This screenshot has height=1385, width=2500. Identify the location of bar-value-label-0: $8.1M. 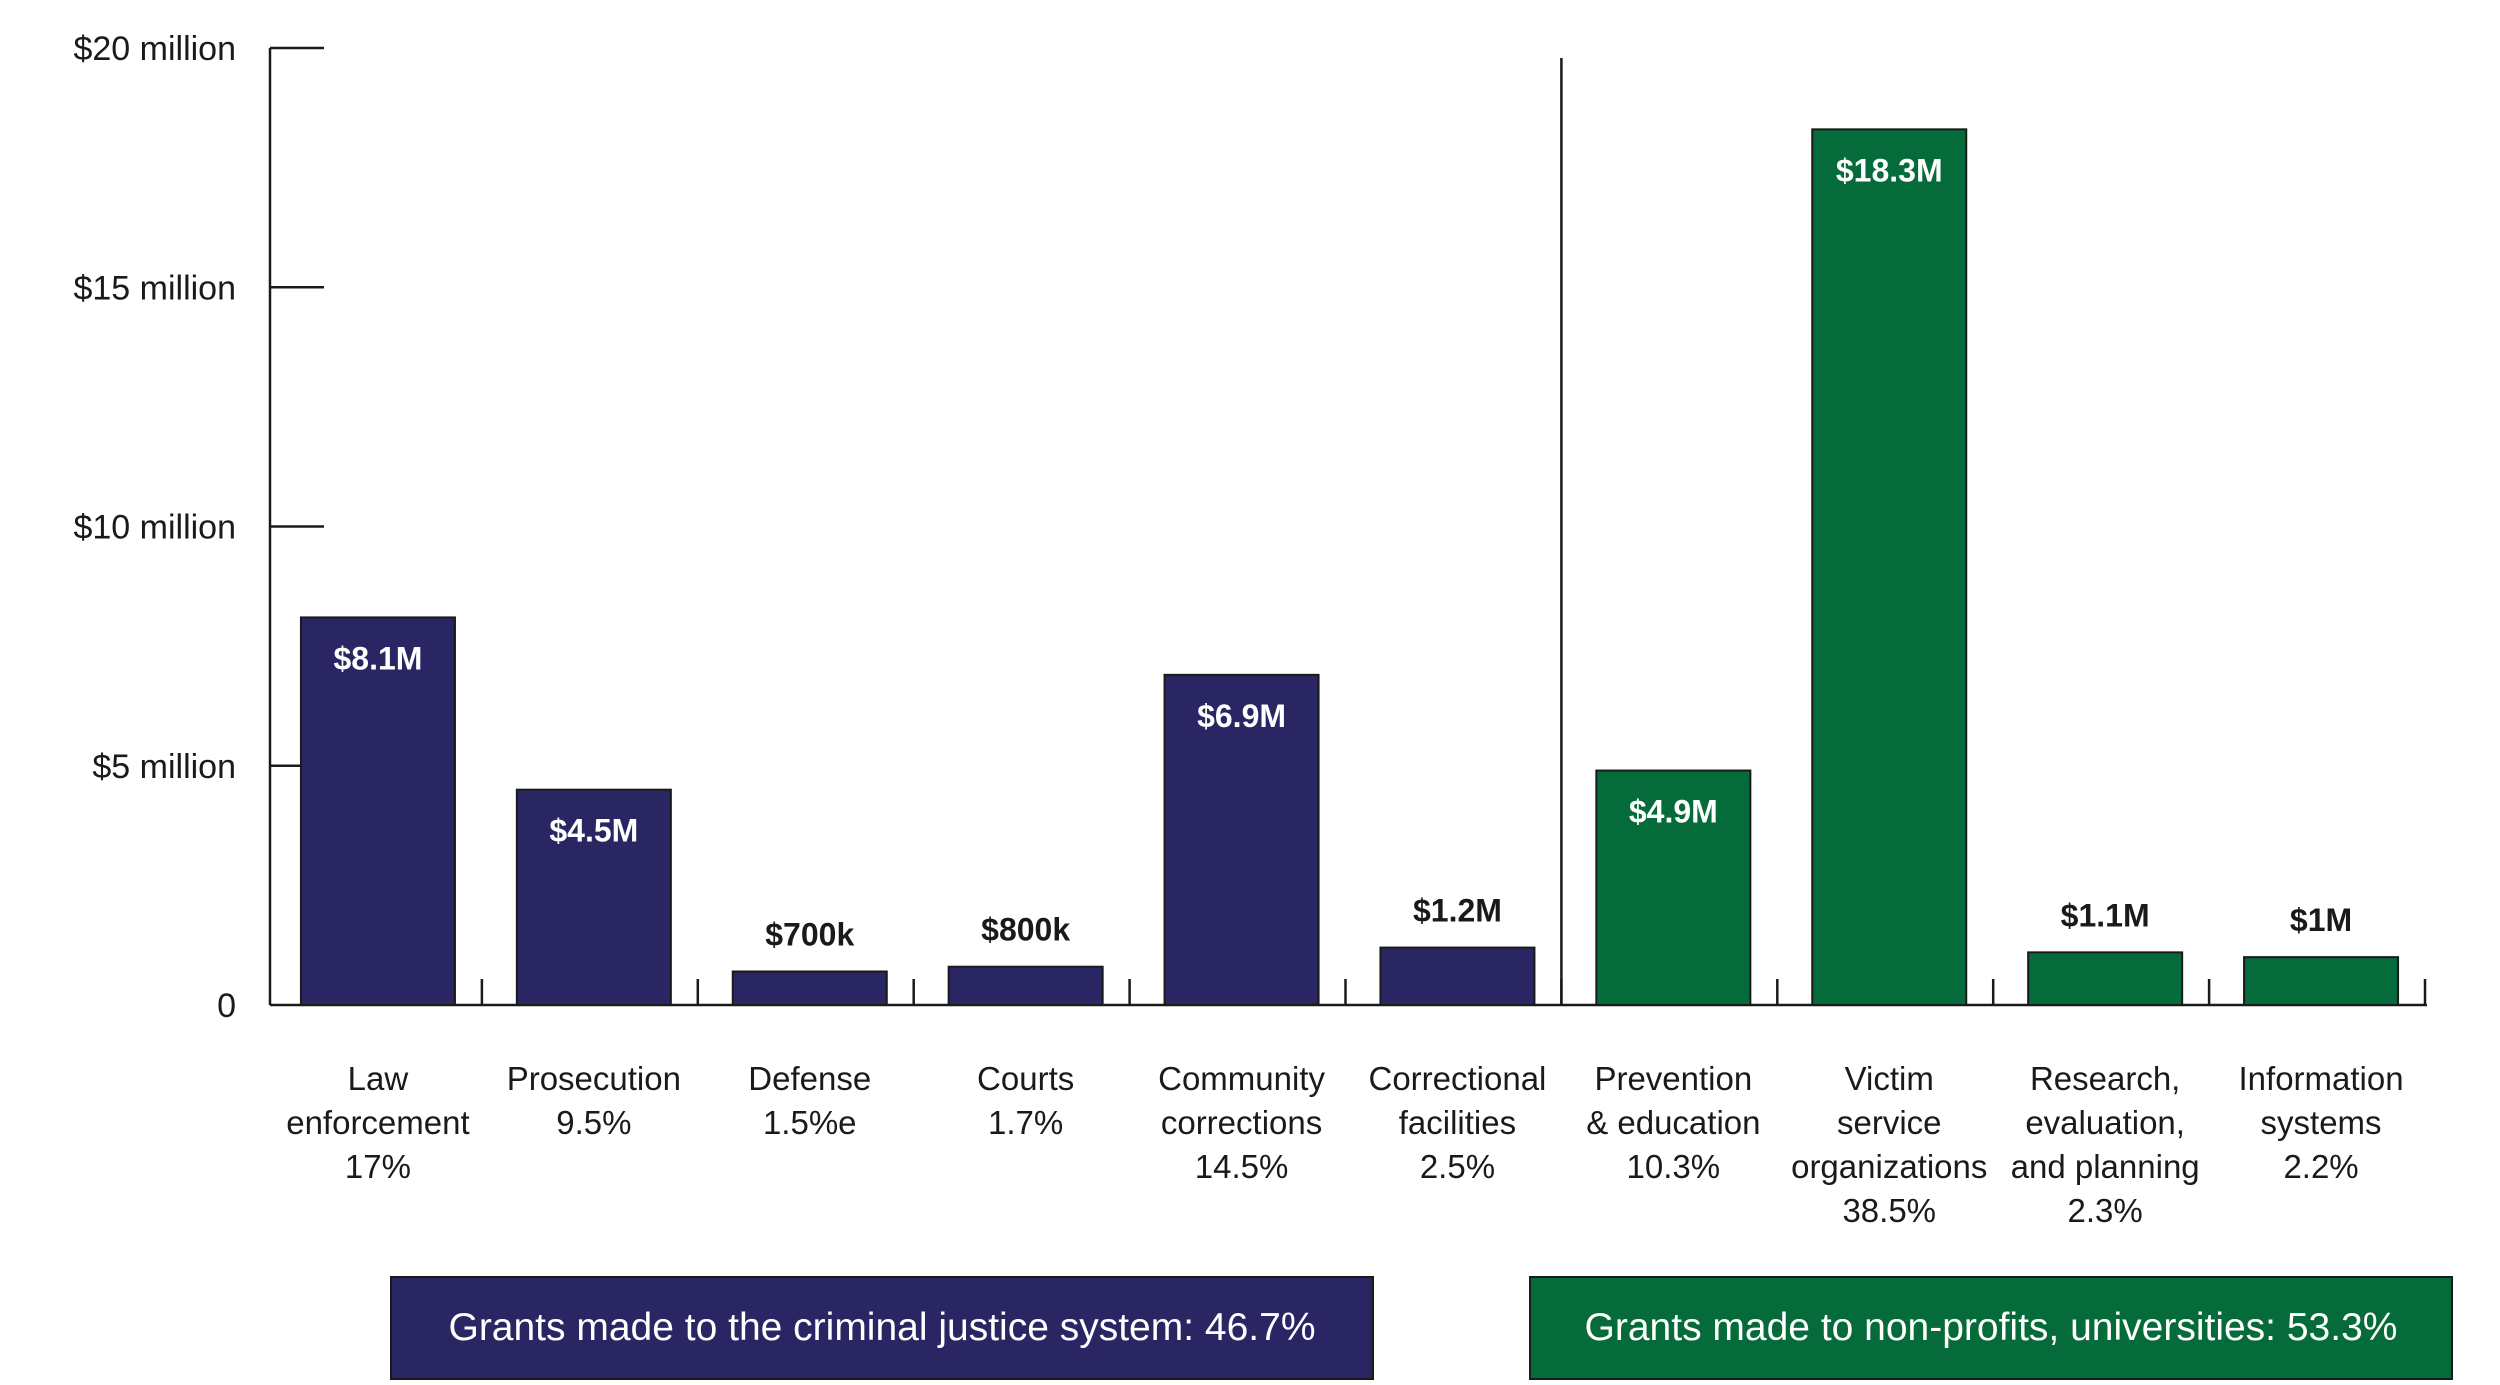
(377, 658).